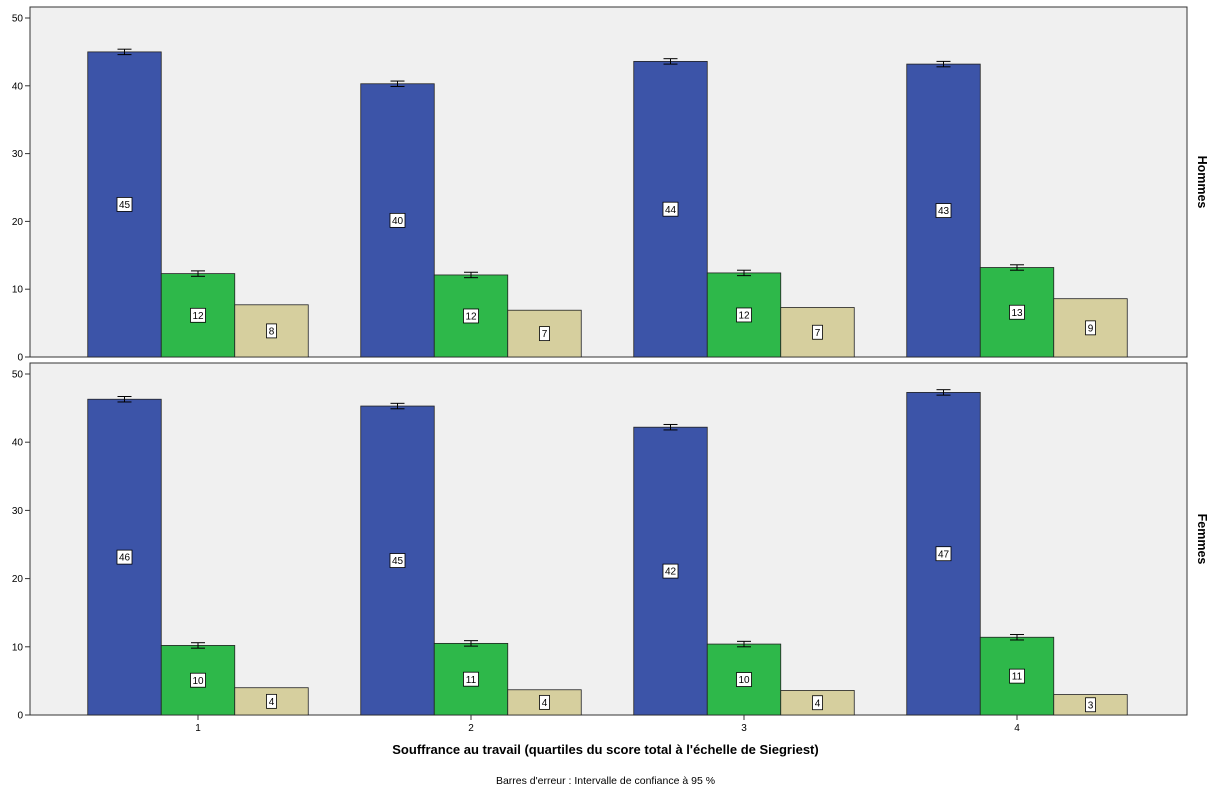 This screenshot has height=797, width=1211. I want to click on panel-label-femmes: Femmes, so click(1202, 539).